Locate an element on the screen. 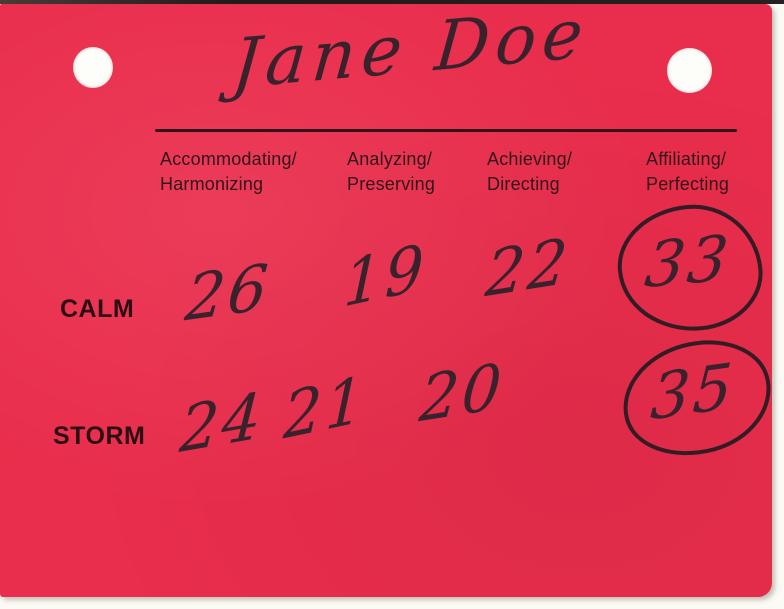 This screenshot has width=784, height=609. column-header-line1: Accommodating/ is located at coordinates (228, 159).